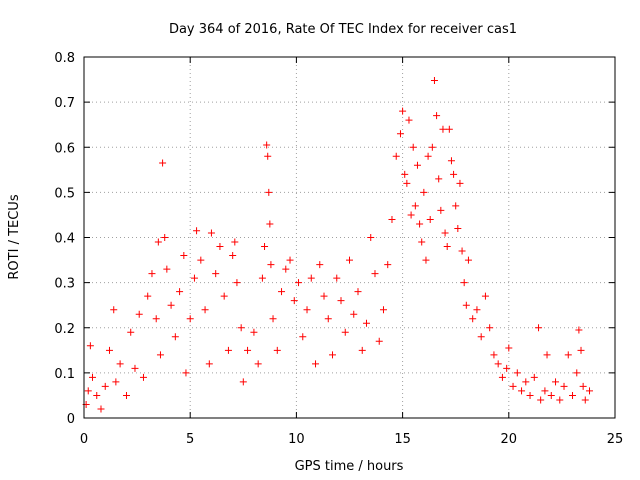  I want to click on y-tick-label: 0.3, so click(64, 284).